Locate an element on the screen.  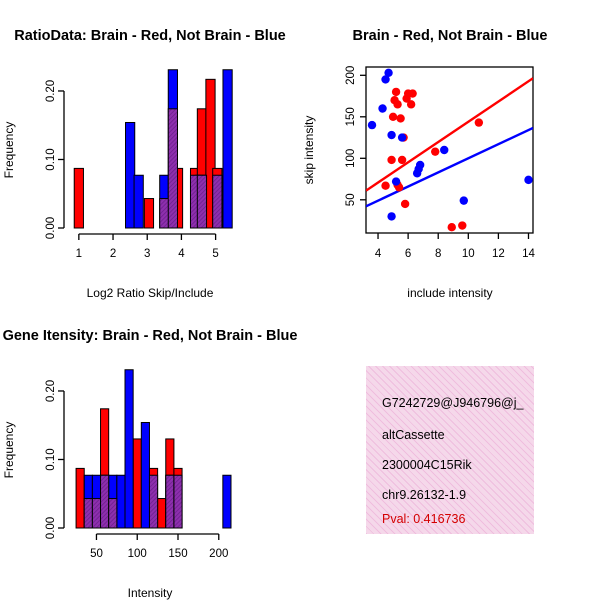
intensity-histogram-axes: 50 100 150 200 0.00 0.10 0.20 is located at coordinates (136, 470).